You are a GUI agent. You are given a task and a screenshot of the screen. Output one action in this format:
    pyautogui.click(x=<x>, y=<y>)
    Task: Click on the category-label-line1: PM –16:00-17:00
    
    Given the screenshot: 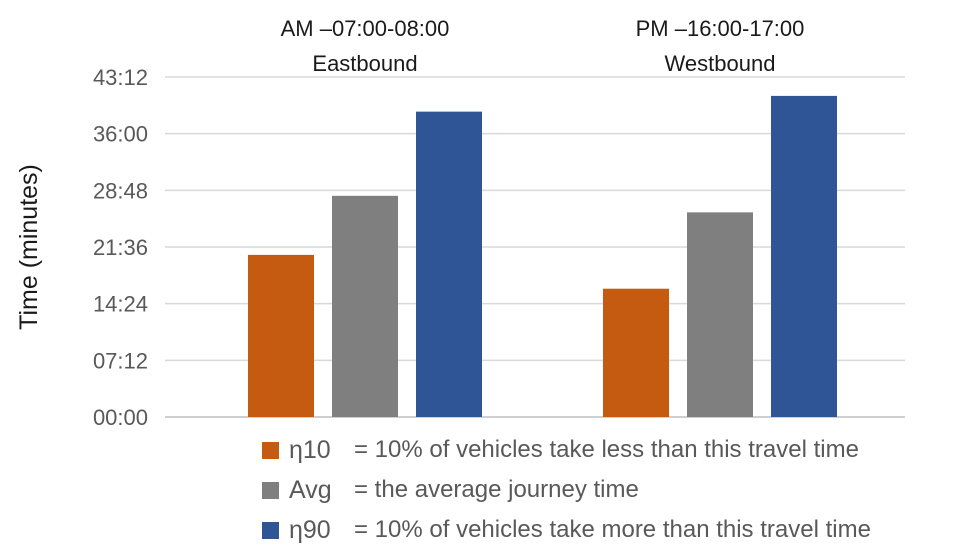 What is the action you would take?
    pyautogui.click(x=720, y=28)
    